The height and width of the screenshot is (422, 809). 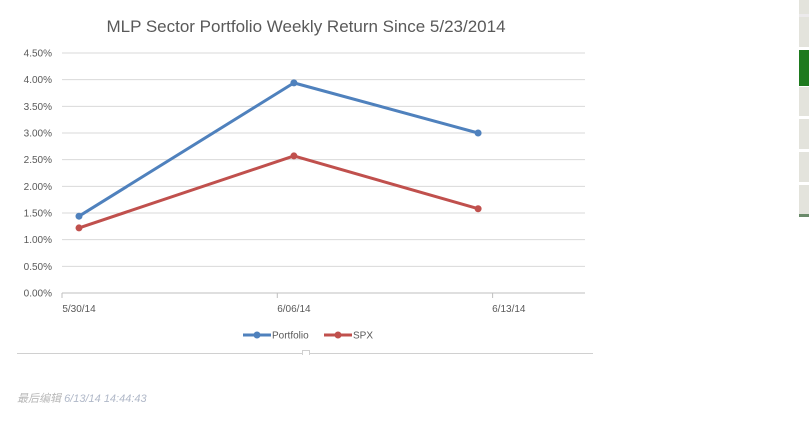 I want to click on resize-handle, so click(x=306, y=352).